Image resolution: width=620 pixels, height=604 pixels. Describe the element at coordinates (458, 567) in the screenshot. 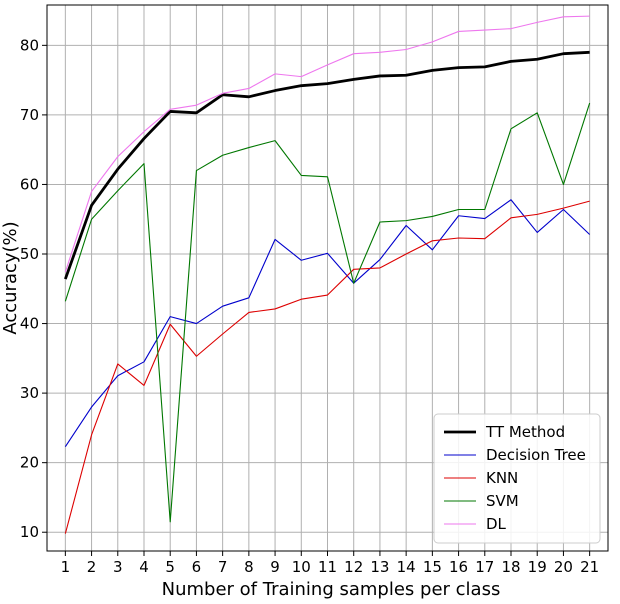

I see `x-tick-label: 16` at that location.